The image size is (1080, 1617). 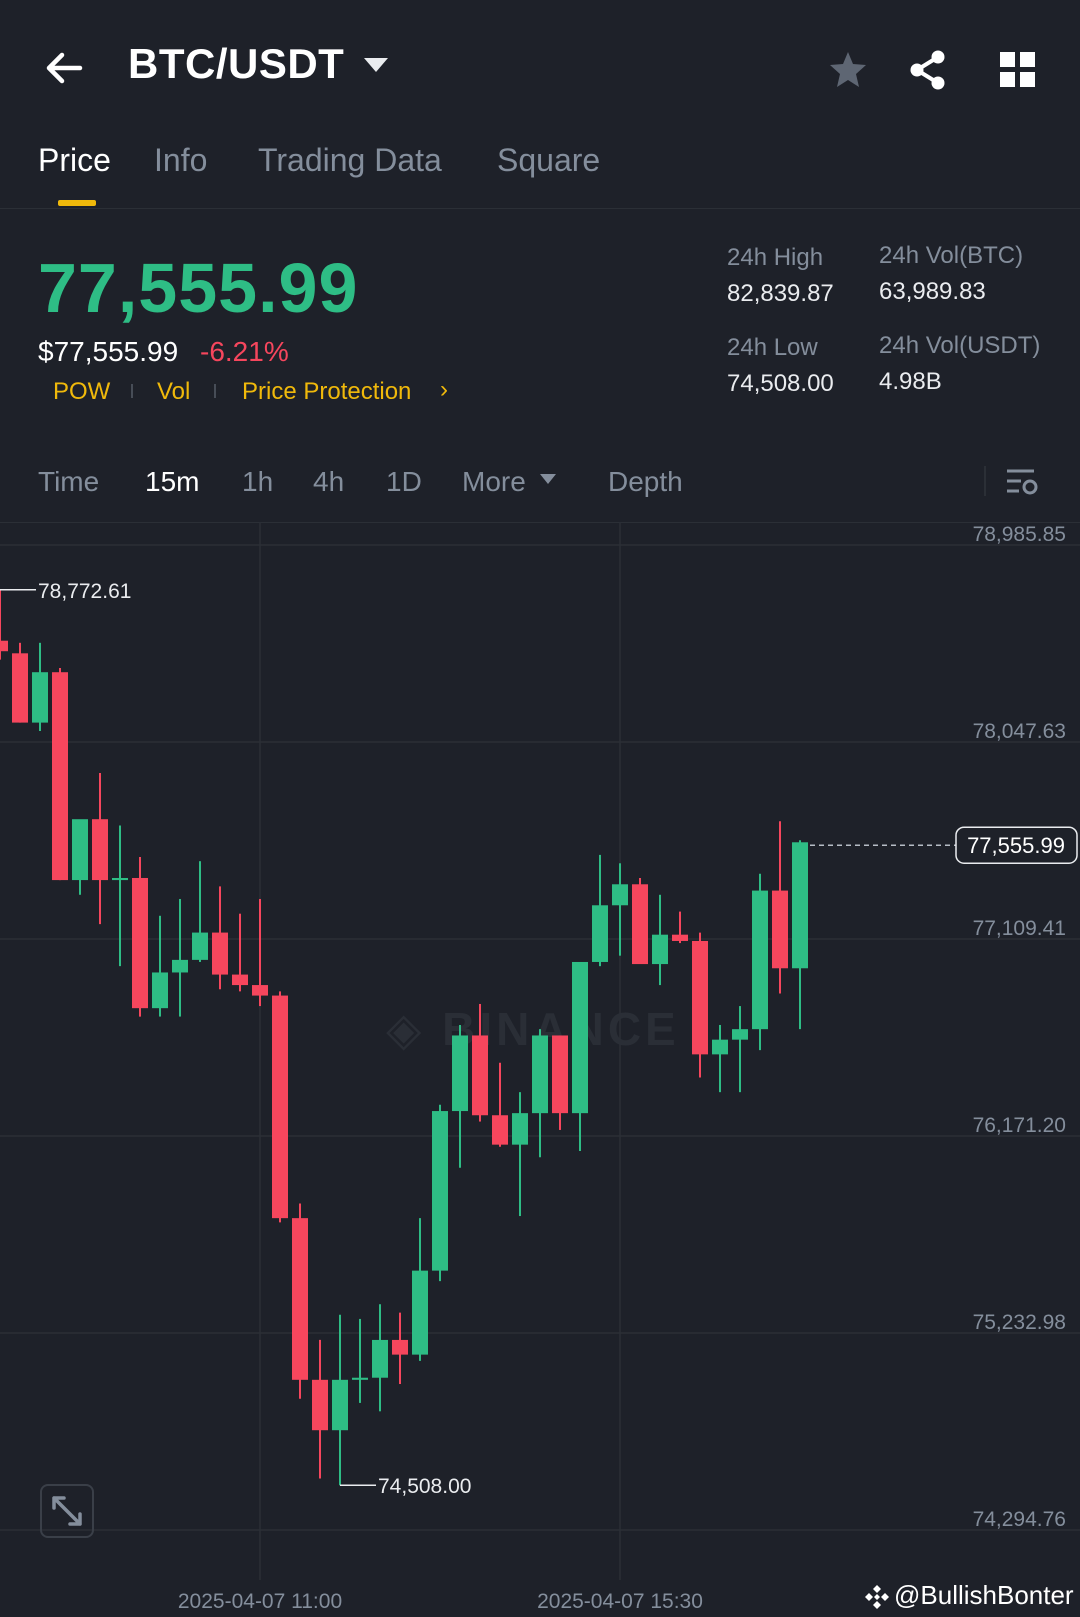 I want to click on x-tick-label: 2025-04-07 11:00, so click(x=260, y=1601).